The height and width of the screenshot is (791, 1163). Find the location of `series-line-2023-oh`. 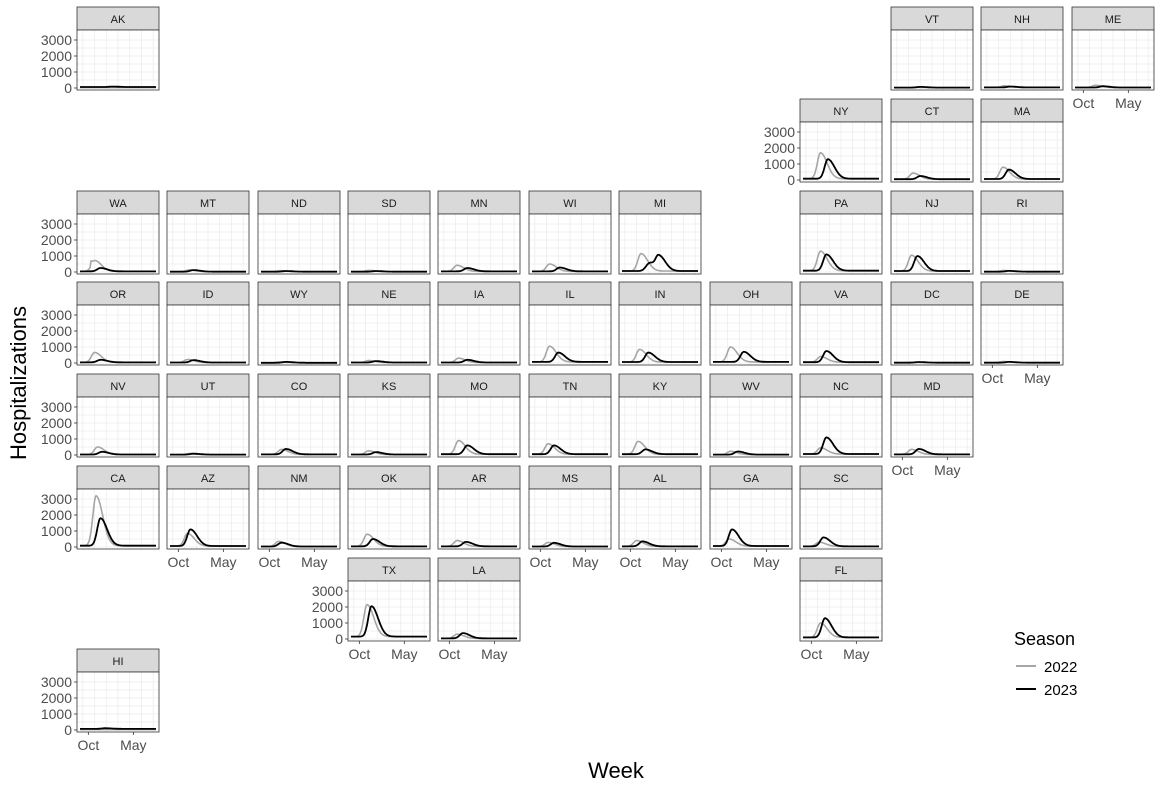

series-line-2023-oh is located at coordinates (751, 356).